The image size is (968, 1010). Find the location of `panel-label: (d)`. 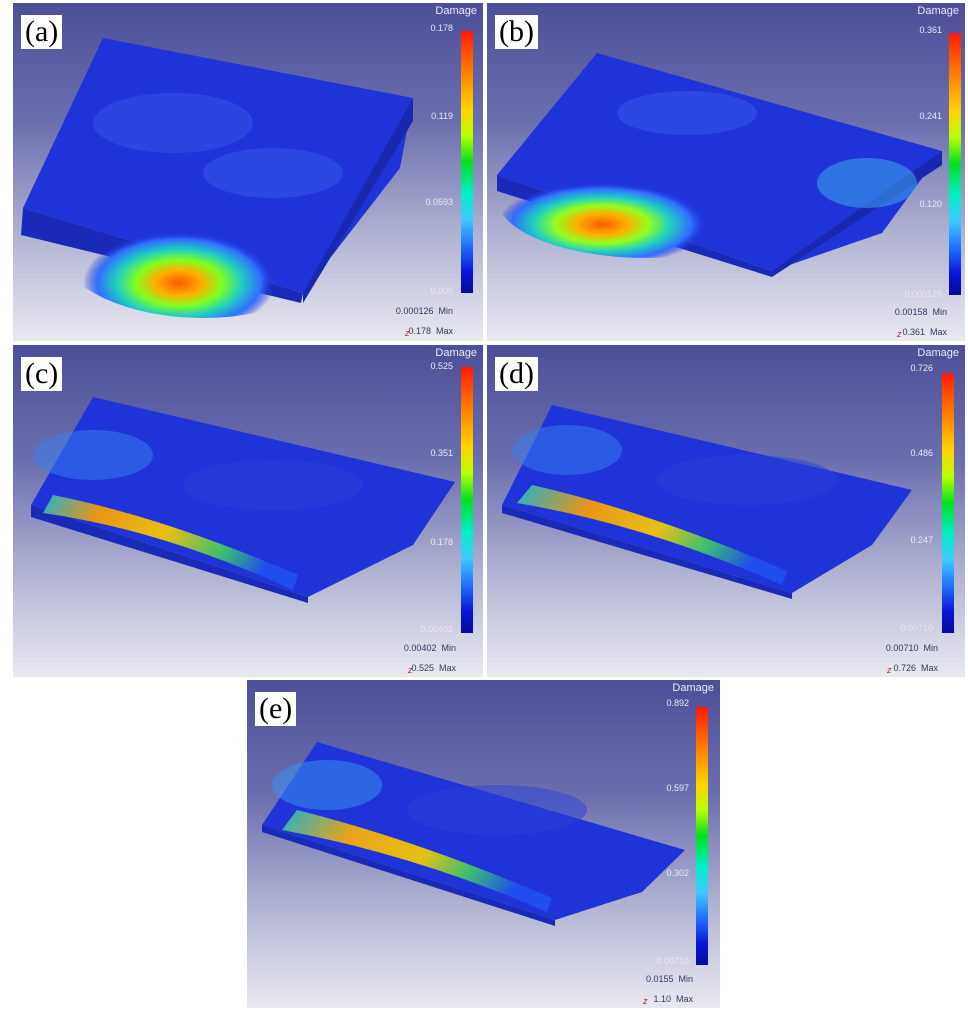

panel-label: (d) is located at coordinates (516, 374).